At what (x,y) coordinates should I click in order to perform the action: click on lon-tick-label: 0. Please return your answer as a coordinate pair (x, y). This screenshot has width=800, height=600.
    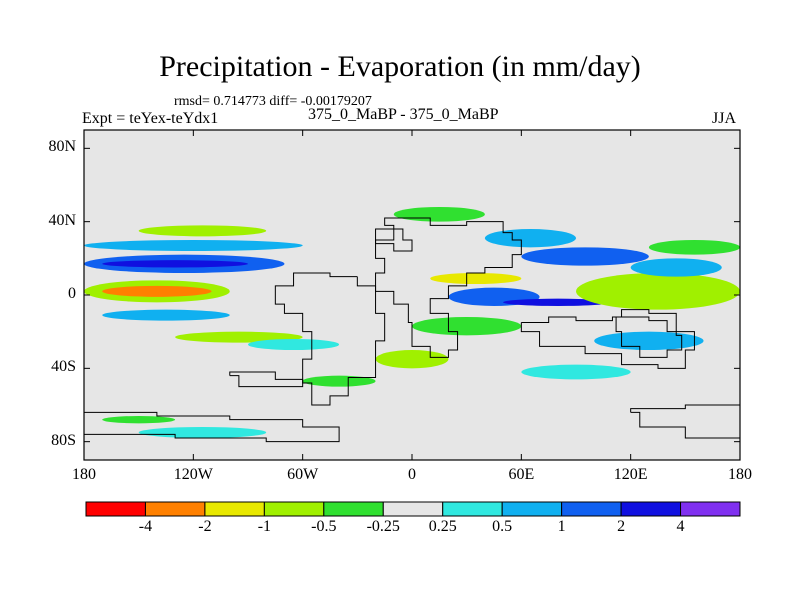
    Looking at the image, I should click on (412, 474).